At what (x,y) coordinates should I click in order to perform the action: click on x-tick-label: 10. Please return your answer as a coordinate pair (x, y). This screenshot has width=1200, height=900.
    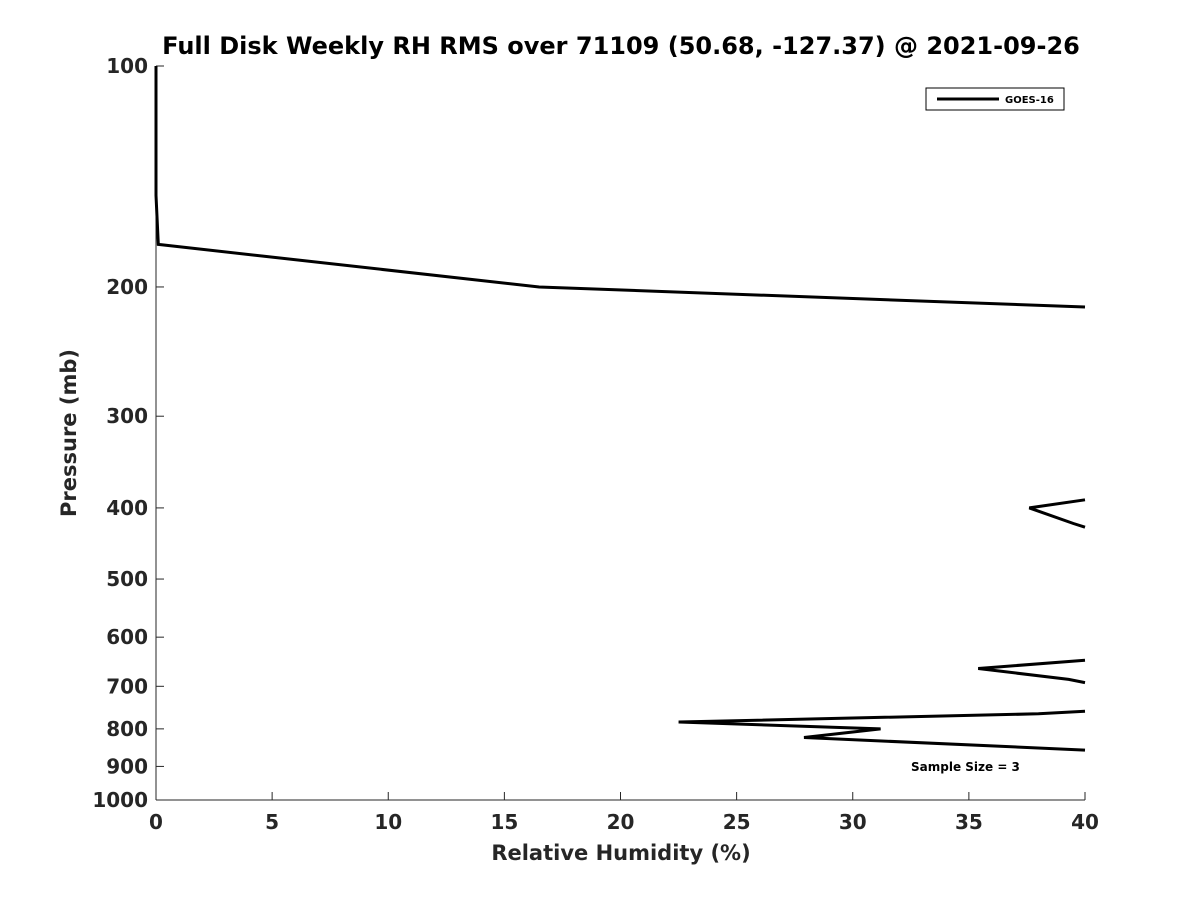
    Looking at the image, I should click on (388, 822).